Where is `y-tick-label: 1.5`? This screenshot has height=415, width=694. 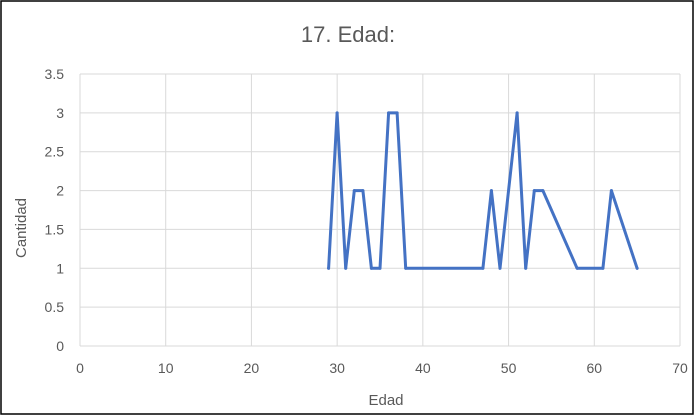 y-tick-label: 1.5 is located at coordinates (55, 229).